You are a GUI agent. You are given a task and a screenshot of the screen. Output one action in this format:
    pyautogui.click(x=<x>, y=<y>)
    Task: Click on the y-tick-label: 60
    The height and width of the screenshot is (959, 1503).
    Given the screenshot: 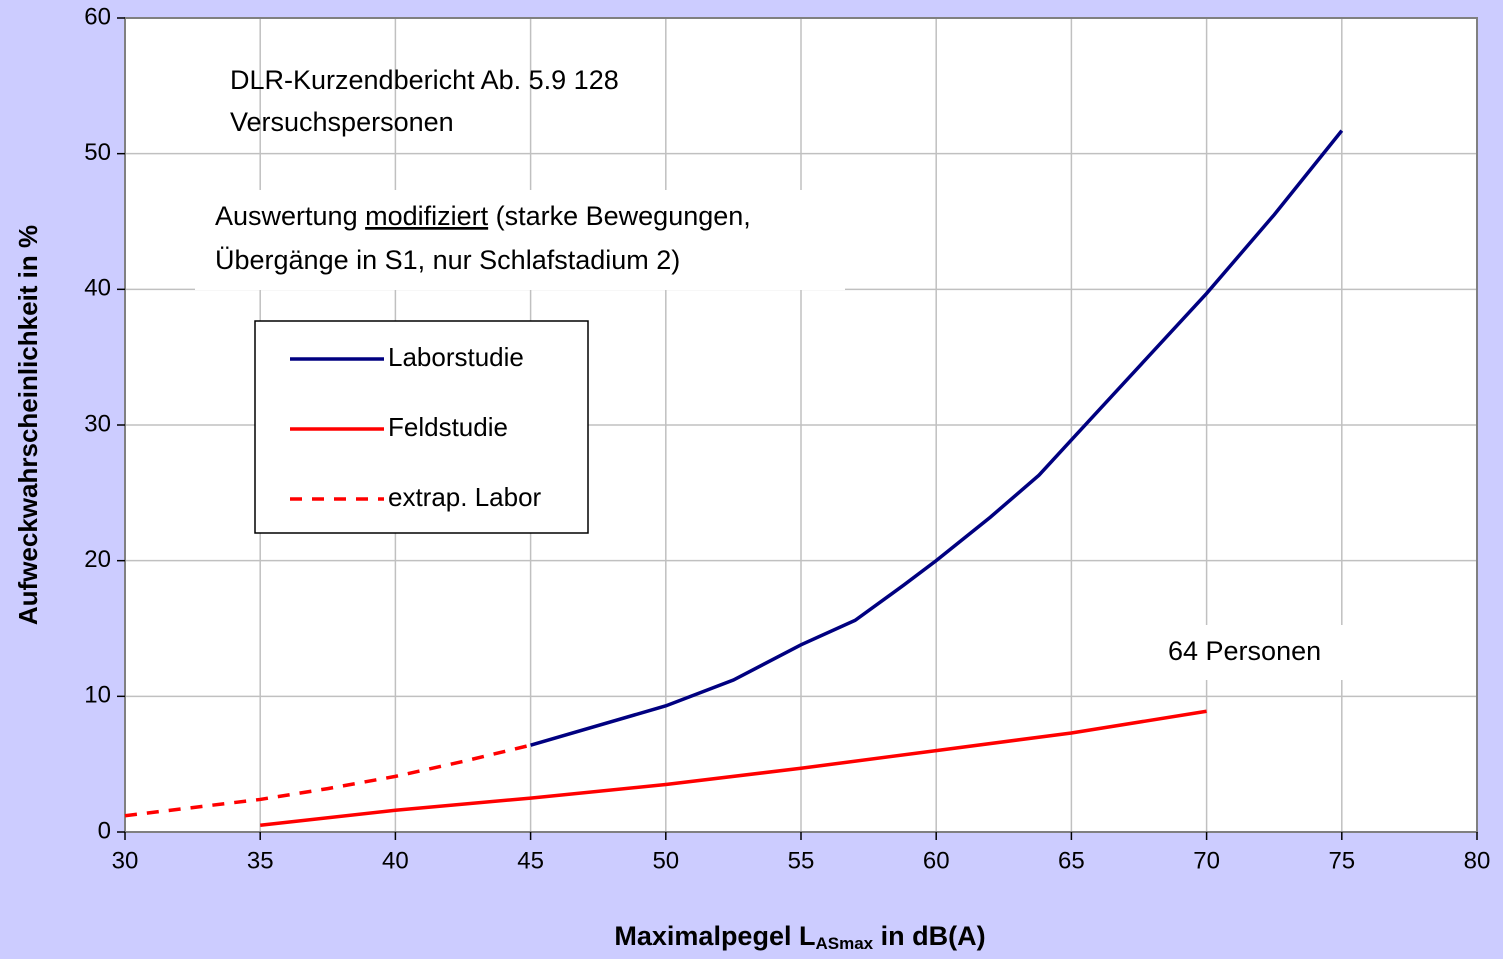 What is the action you would take?
    pyautogui.click(x=97, y=16)
    